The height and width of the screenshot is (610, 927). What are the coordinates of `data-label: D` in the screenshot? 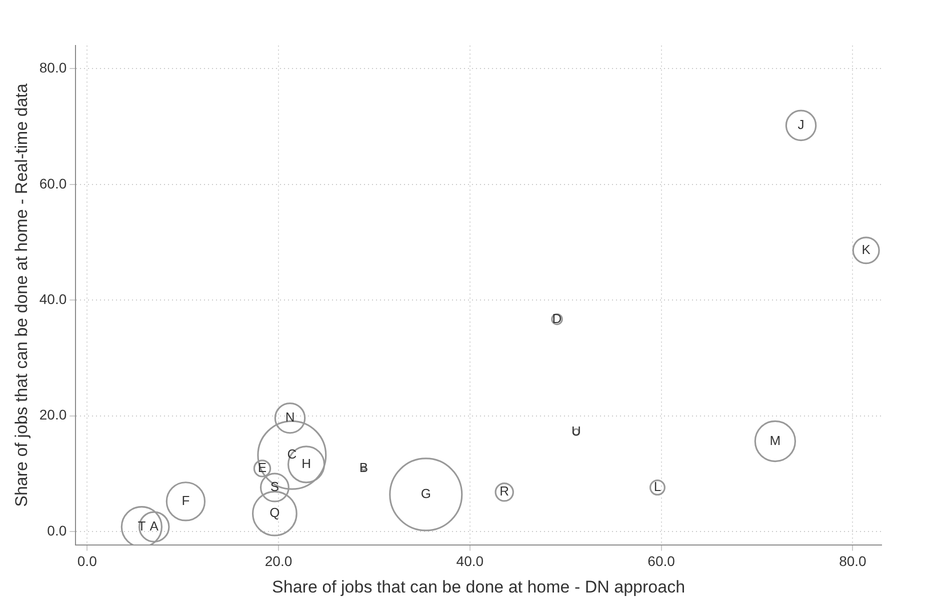 It's located at (557, 318).